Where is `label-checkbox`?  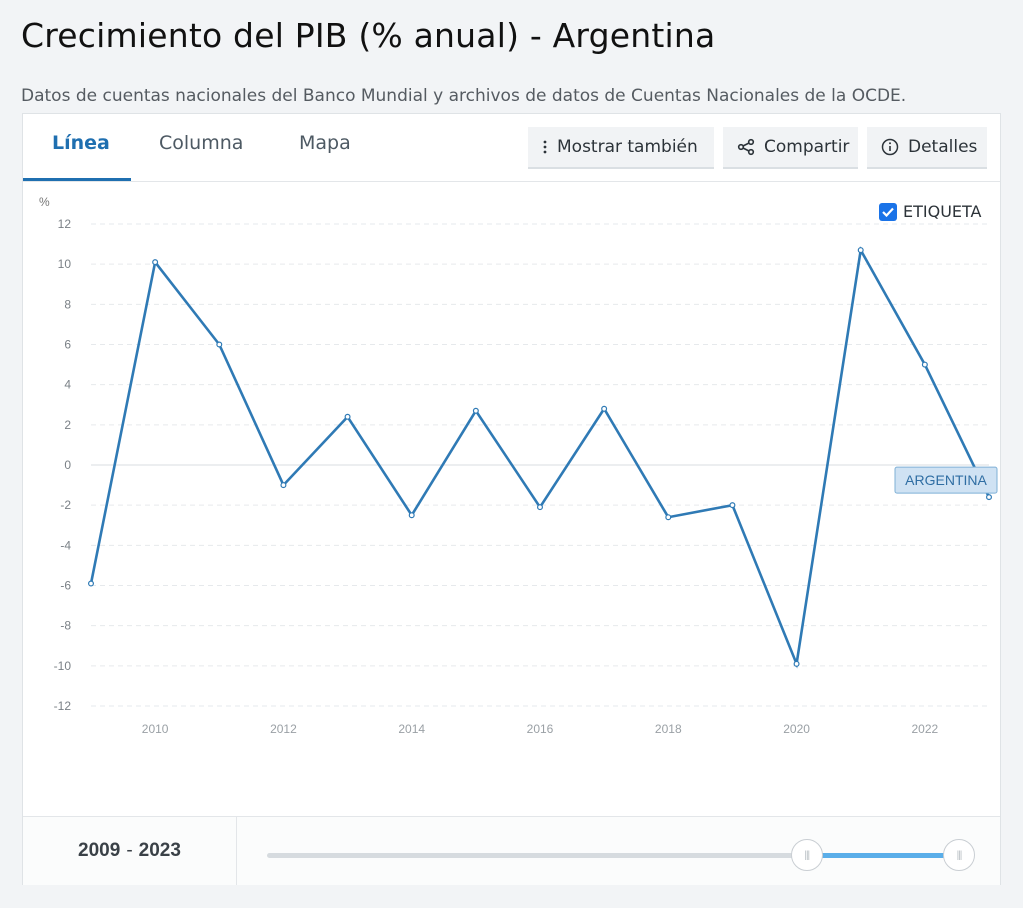 label-checkbox is located at coordinates (888, 211).